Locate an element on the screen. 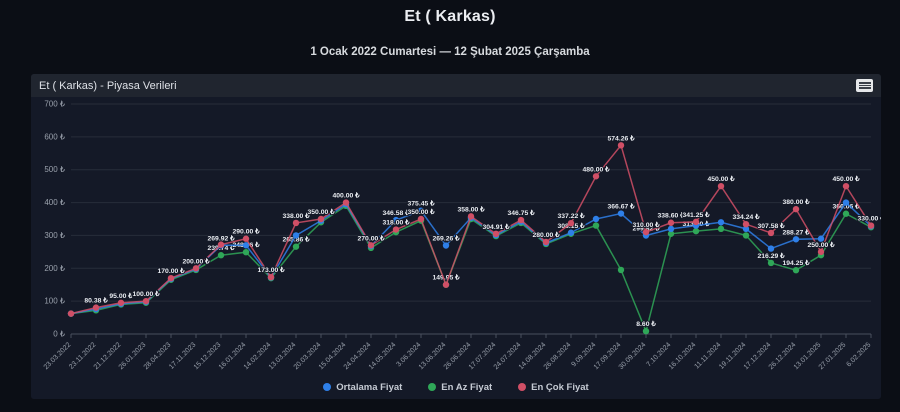 Image resolution: width=900 pixels, height=412 pixels. data-point-label: 341.25 ₺ is located at coordinates (696, 215).